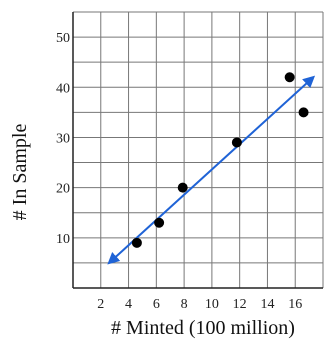  What do you see at coordinates (156, 304) in the screenshot?
I see `x-tick-label: 6` at bounding box center [156, 304].